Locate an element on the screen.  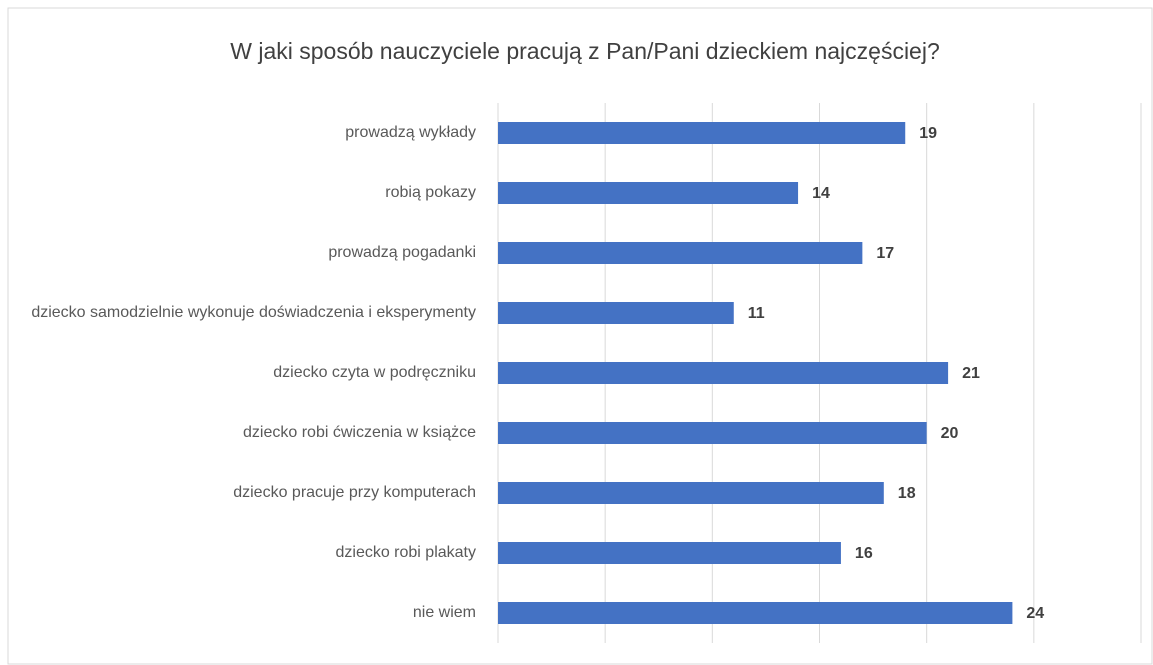
value-label: 19 is located at coordinates (928, 133).